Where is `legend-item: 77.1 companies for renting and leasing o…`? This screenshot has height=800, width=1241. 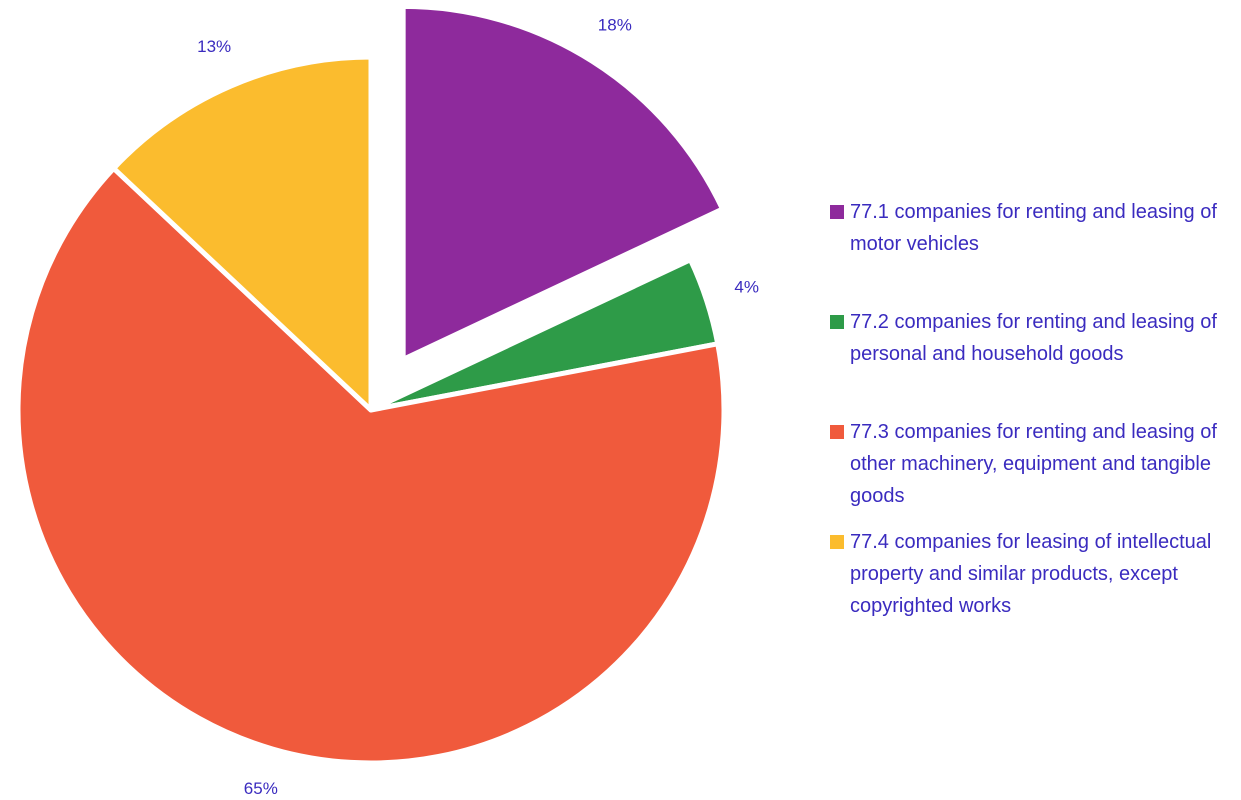 legend-item: 77.1 companies for renting and leasing o… is located at coordinates (1030, 228).